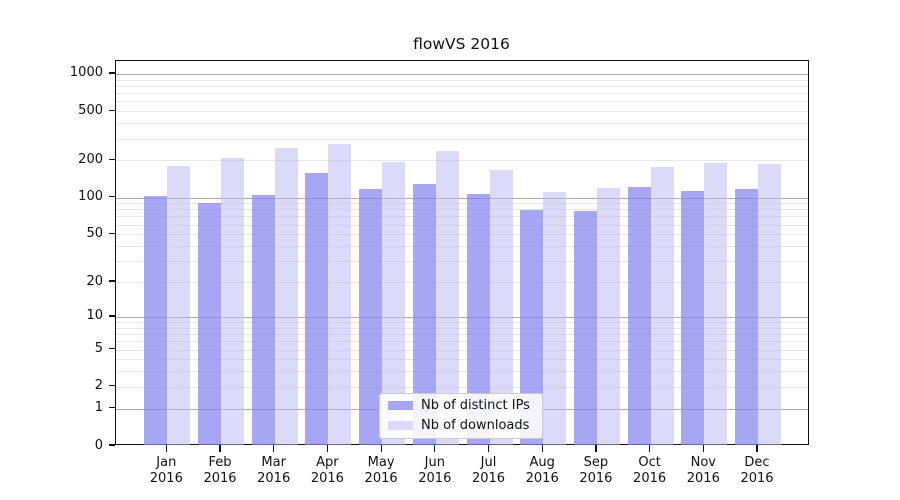 The height and width of the screenshot is (500, 900). I want to click on x-tick-label-jul: Jul 2016, so click(489, 471).